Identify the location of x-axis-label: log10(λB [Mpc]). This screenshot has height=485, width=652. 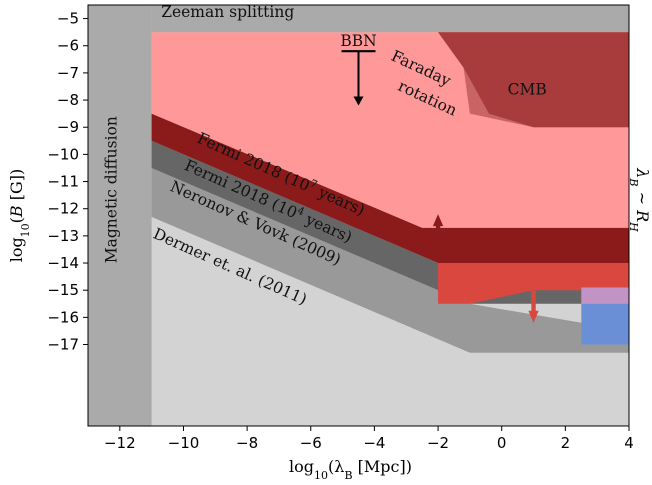
(350, 469).